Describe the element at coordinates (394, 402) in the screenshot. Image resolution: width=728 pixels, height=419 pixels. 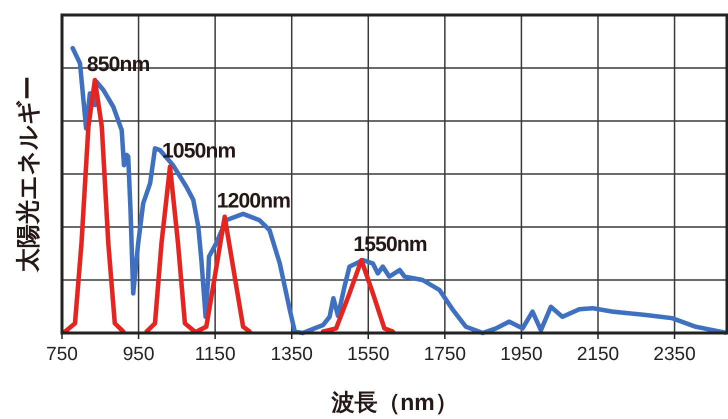
I see `x-axis-title: 波長（nm）` at that location.